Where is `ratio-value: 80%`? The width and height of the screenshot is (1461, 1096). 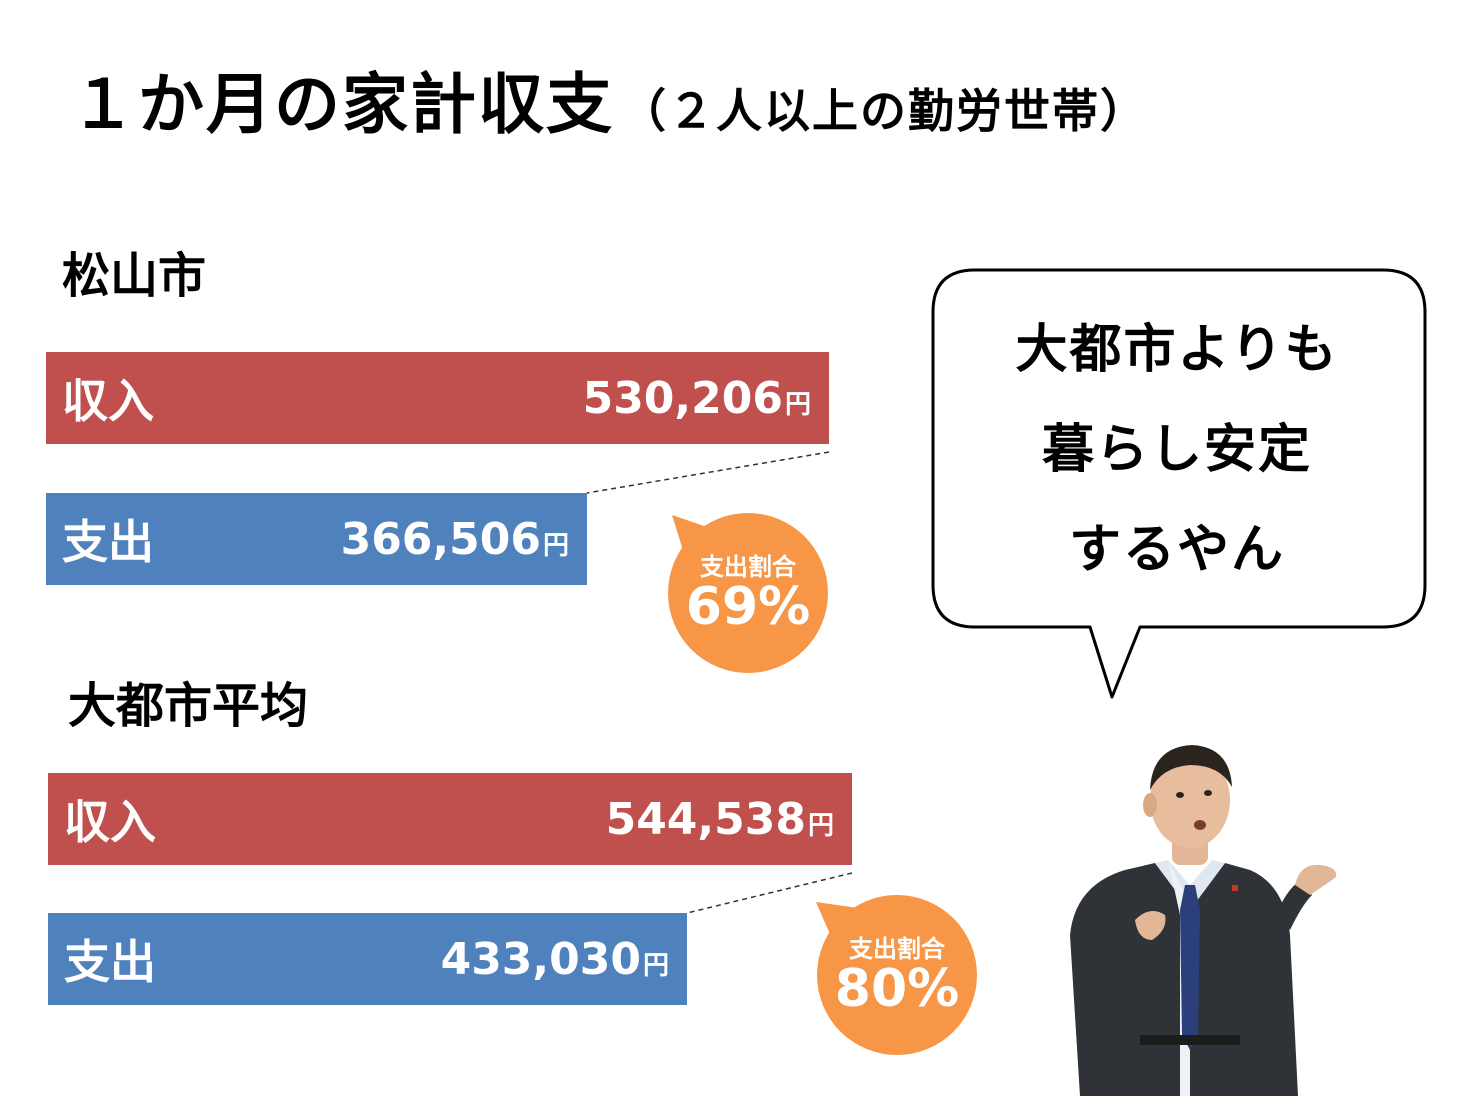 ratio-value: 80% is located at coordinates (897, 989).